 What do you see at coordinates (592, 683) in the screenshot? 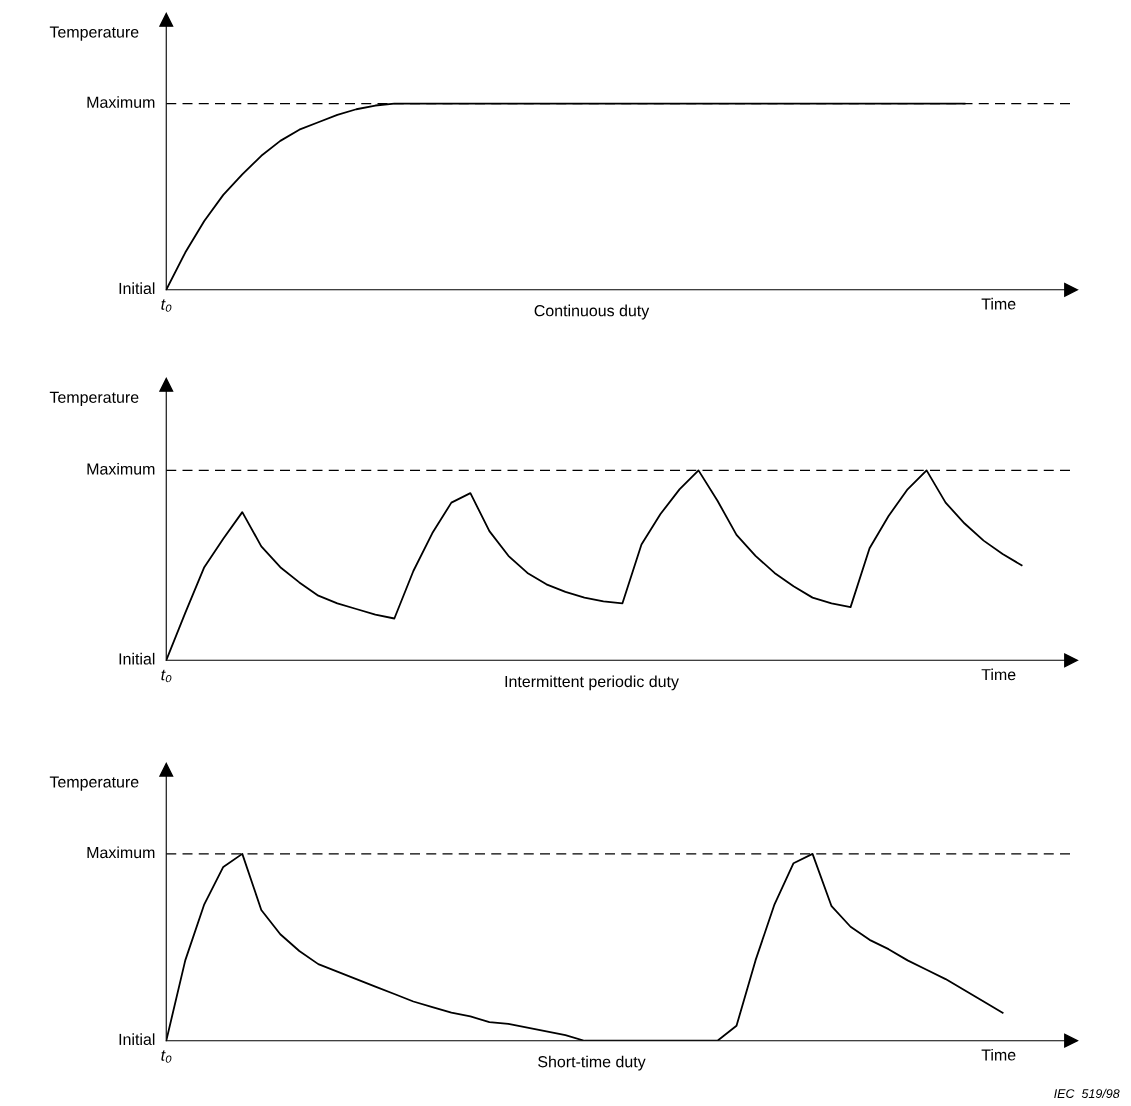
I see `text: Intermittent periodic duty` at bounding box center [592, 683].